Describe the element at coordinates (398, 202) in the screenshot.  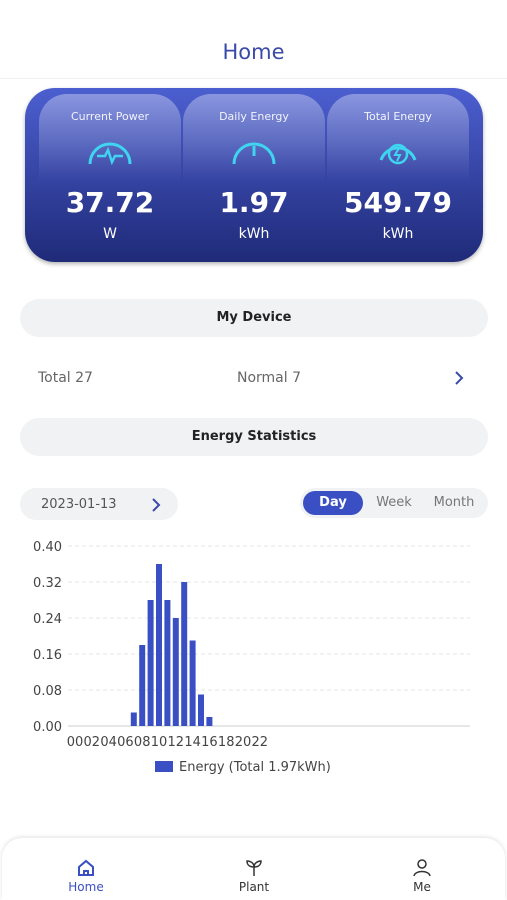
I see `stat-value: 549.79` at that location.